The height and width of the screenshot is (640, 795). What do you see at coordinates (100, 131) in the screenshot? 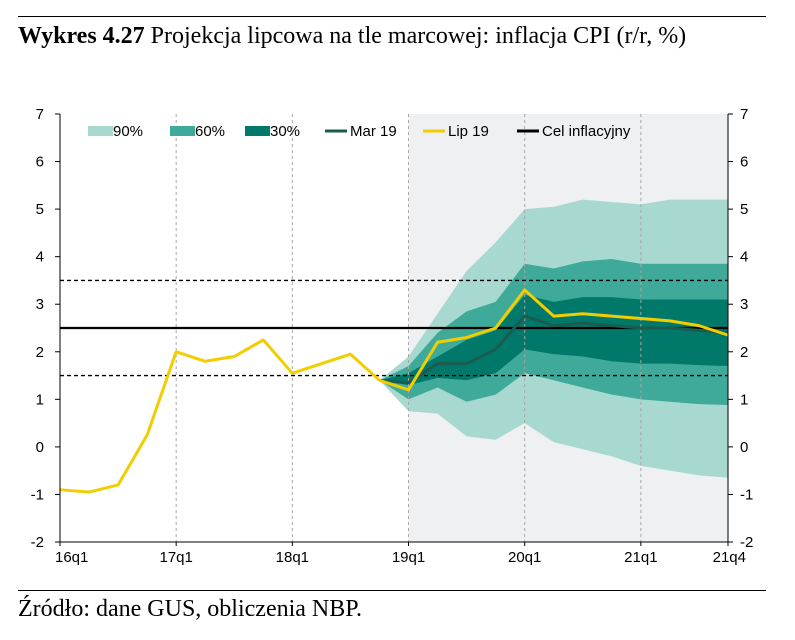
I see `legend-swatch-band90` at bounding box center [100, 131].